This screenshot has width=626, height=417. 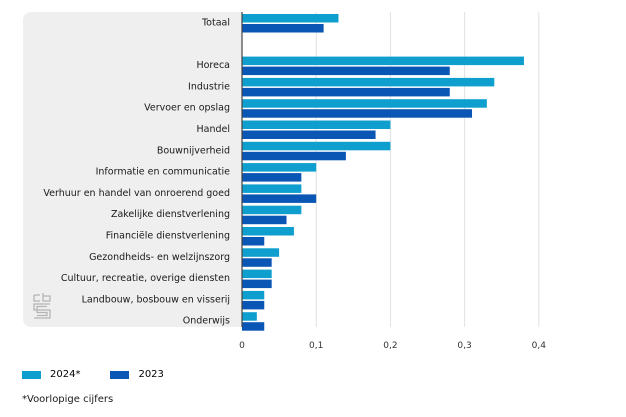 What do you see at coordinates (168, 236) in the screenshot?
I see `category-label: Financiële dienstverlening` at bounding box center [168, 236].